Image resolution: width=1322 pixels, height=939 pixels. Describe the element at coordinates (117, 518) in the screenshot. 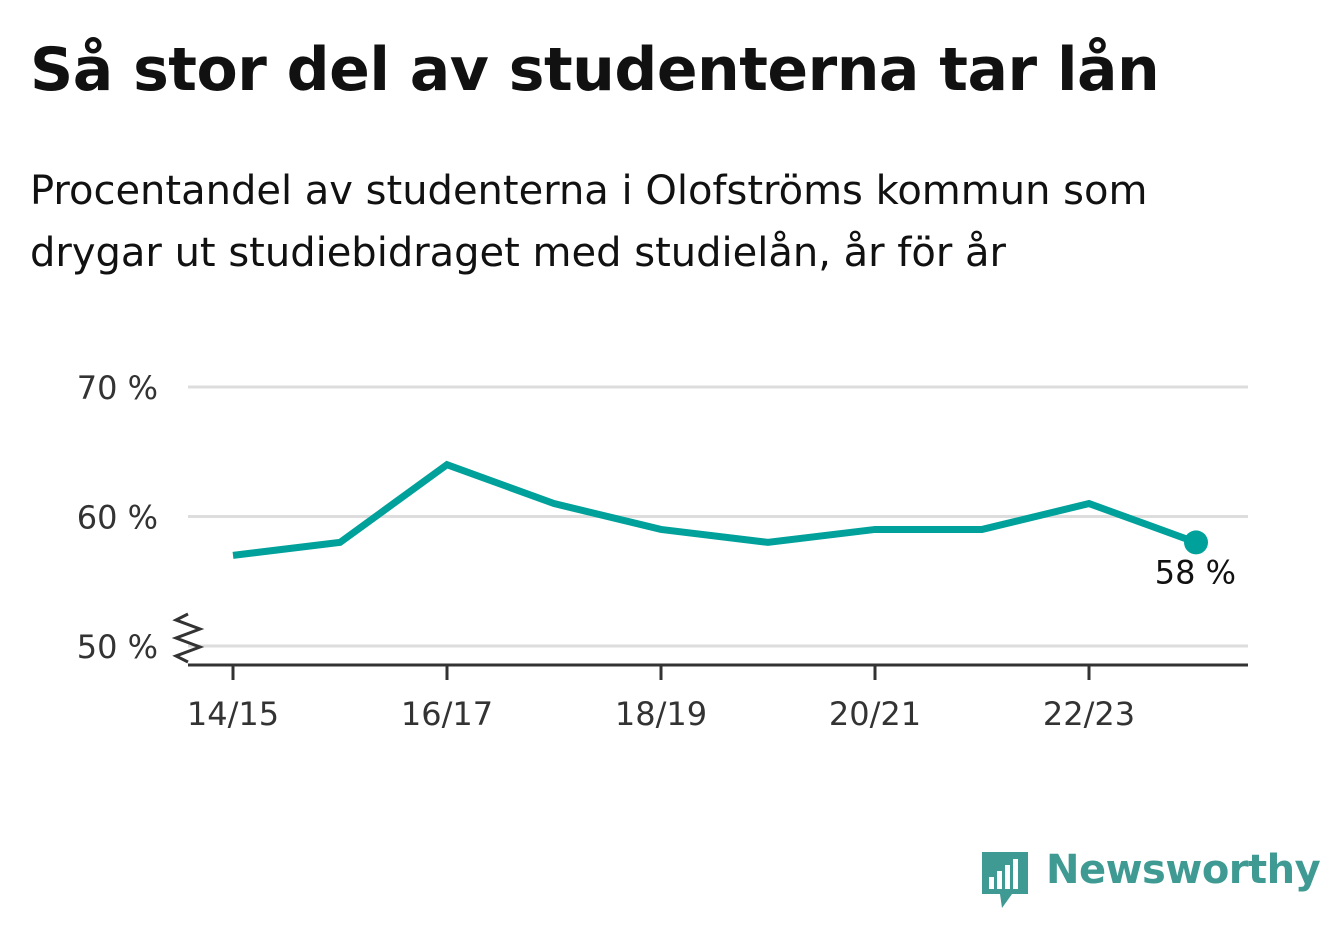

I see `y-tick-label: 60 %` at that location.